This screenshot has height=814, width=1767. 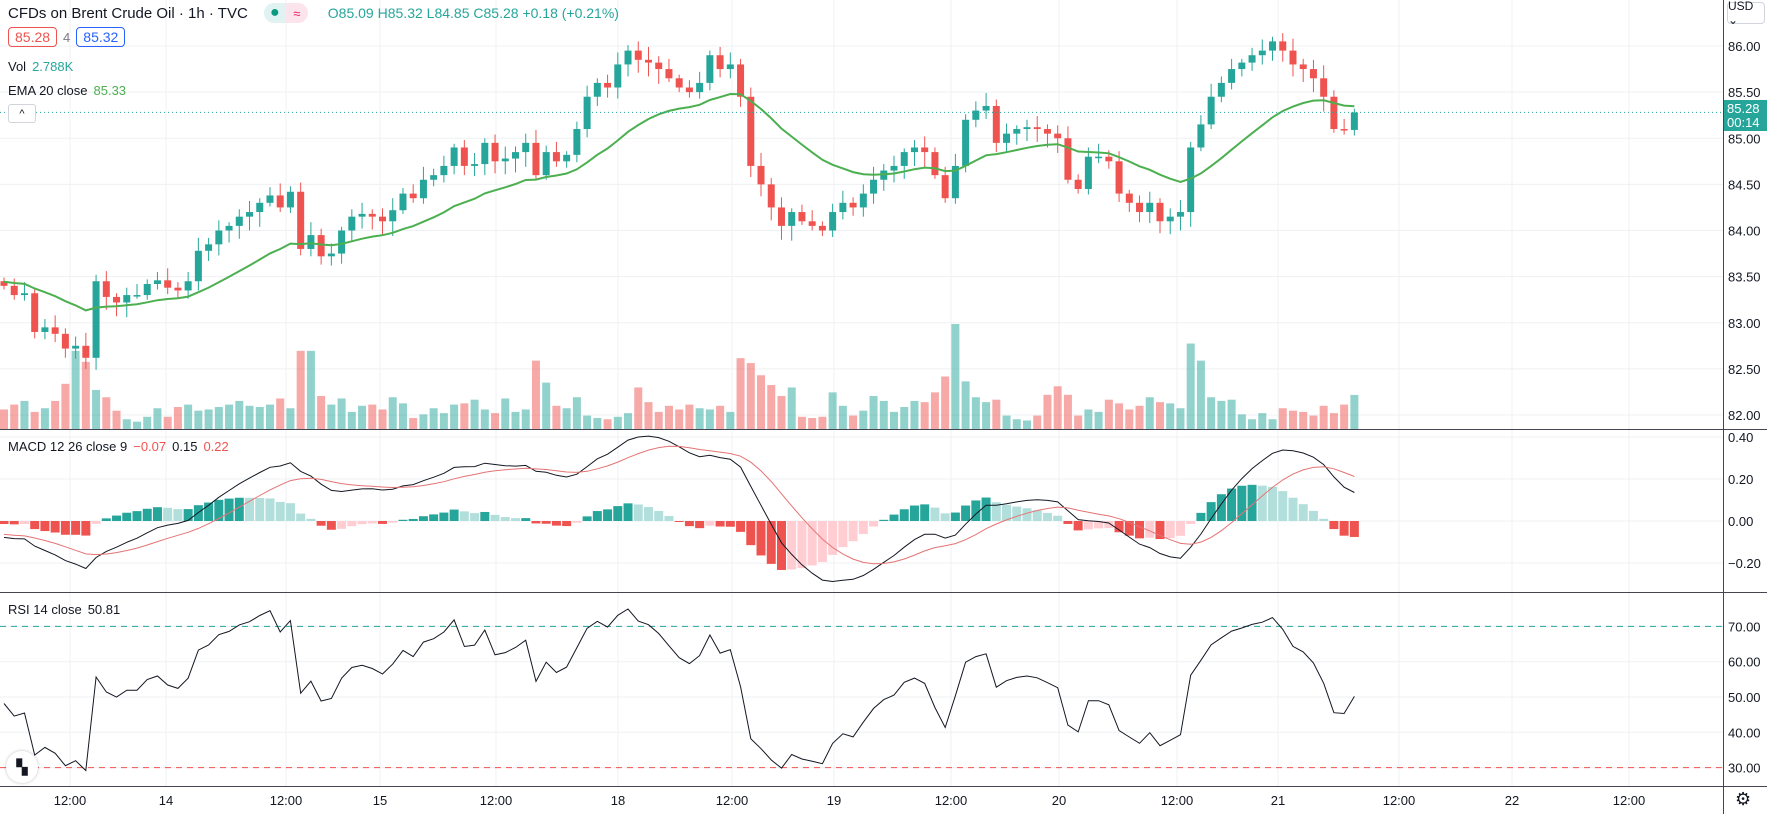 What do you see at coordinates (1743, 799) in the screenshot?
I see `settings-icon: ⚙` at bounding box center [1743, 799].